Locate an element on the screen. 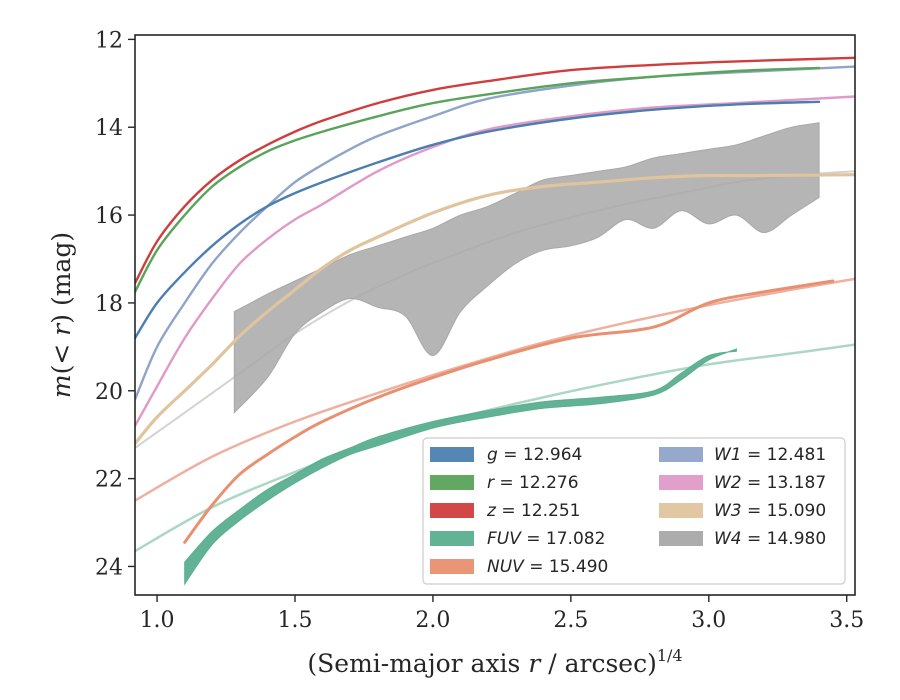 Image resolution: width=900 pixels, height=700 pixels. legend-label-r: r = 12.276 is located at coordinates (533, 483).